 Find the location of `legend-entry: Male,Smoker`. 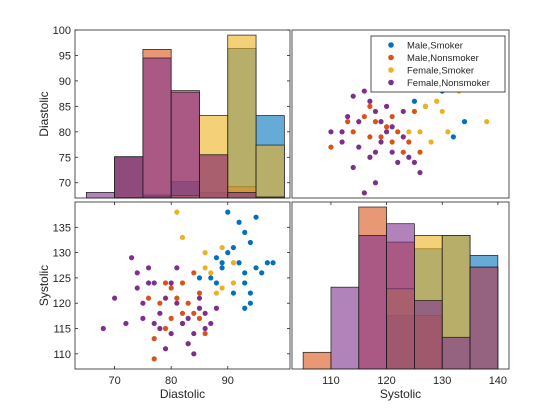

legend-entry: Male,Smoker is located at coordinates (435, 46).